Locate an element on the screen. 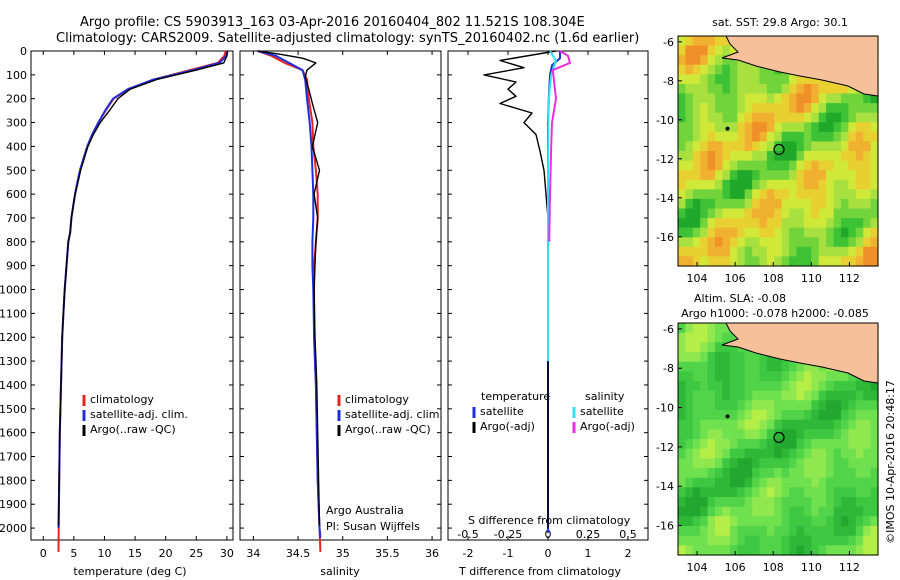 Image resolution: width=900 pixels, height=580 pixels. sla-map-ytick-label: -14 is located at coordinates (665, 486).